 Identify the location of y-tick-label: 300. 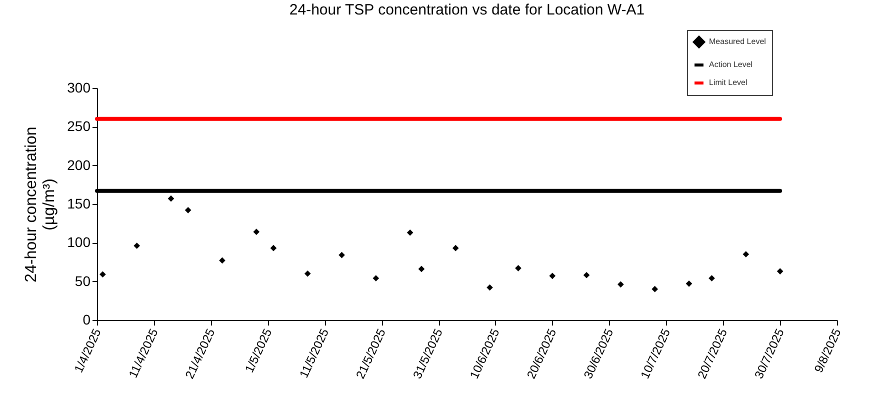
(79, 88).